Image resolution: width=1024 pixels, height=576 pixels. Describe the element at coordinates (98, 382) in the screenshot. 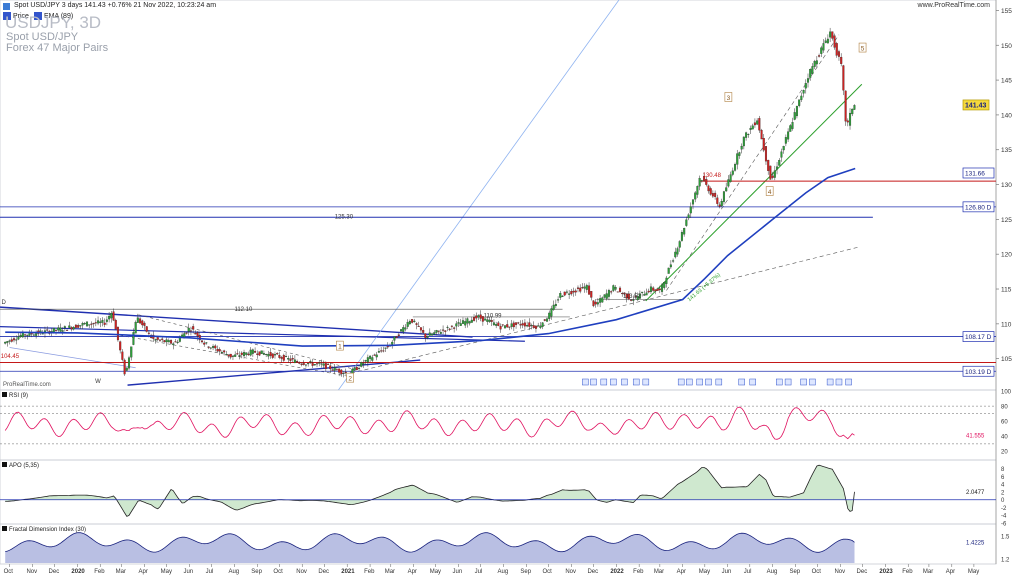

I see `annotation-label: W` at that location.